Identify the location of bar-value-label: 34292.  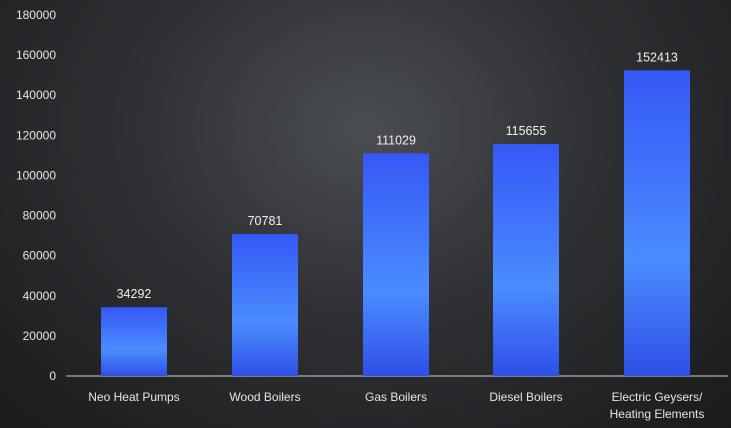
(134, 294).